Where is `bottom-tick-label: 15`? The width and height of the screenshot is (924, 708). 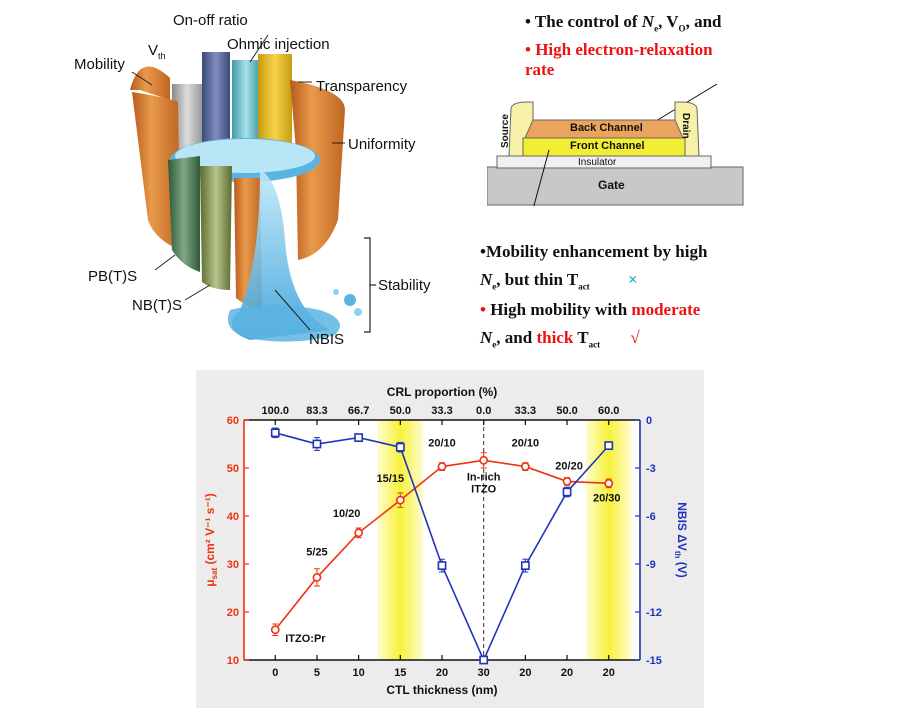
bottom-tick-label: 15 is located at coordinates (400, 673).